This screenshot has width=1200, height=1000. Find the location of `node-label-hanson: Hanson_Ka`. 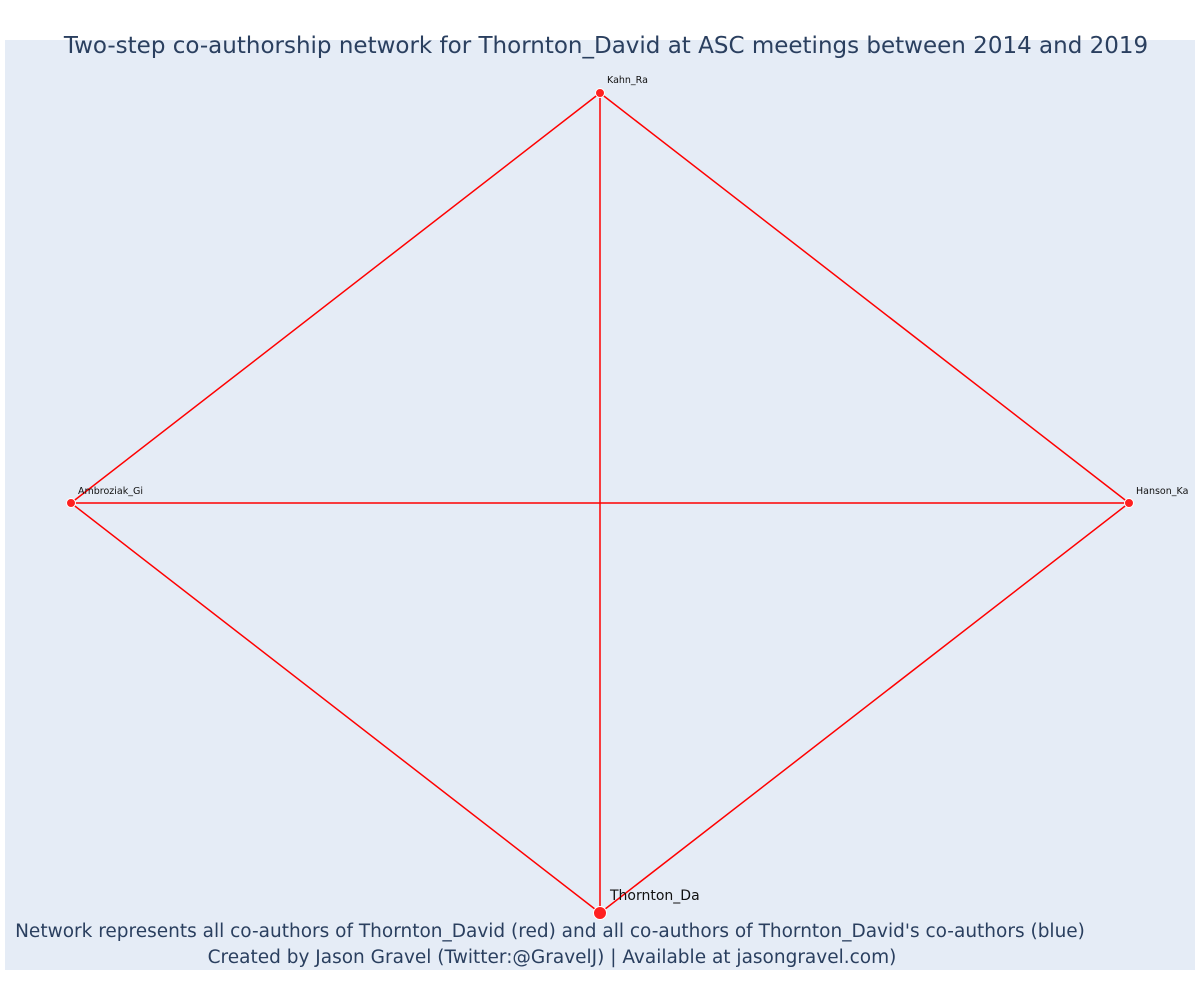

node-label-hanson: Hanson_Ka is located at coordinates (1162, 491).